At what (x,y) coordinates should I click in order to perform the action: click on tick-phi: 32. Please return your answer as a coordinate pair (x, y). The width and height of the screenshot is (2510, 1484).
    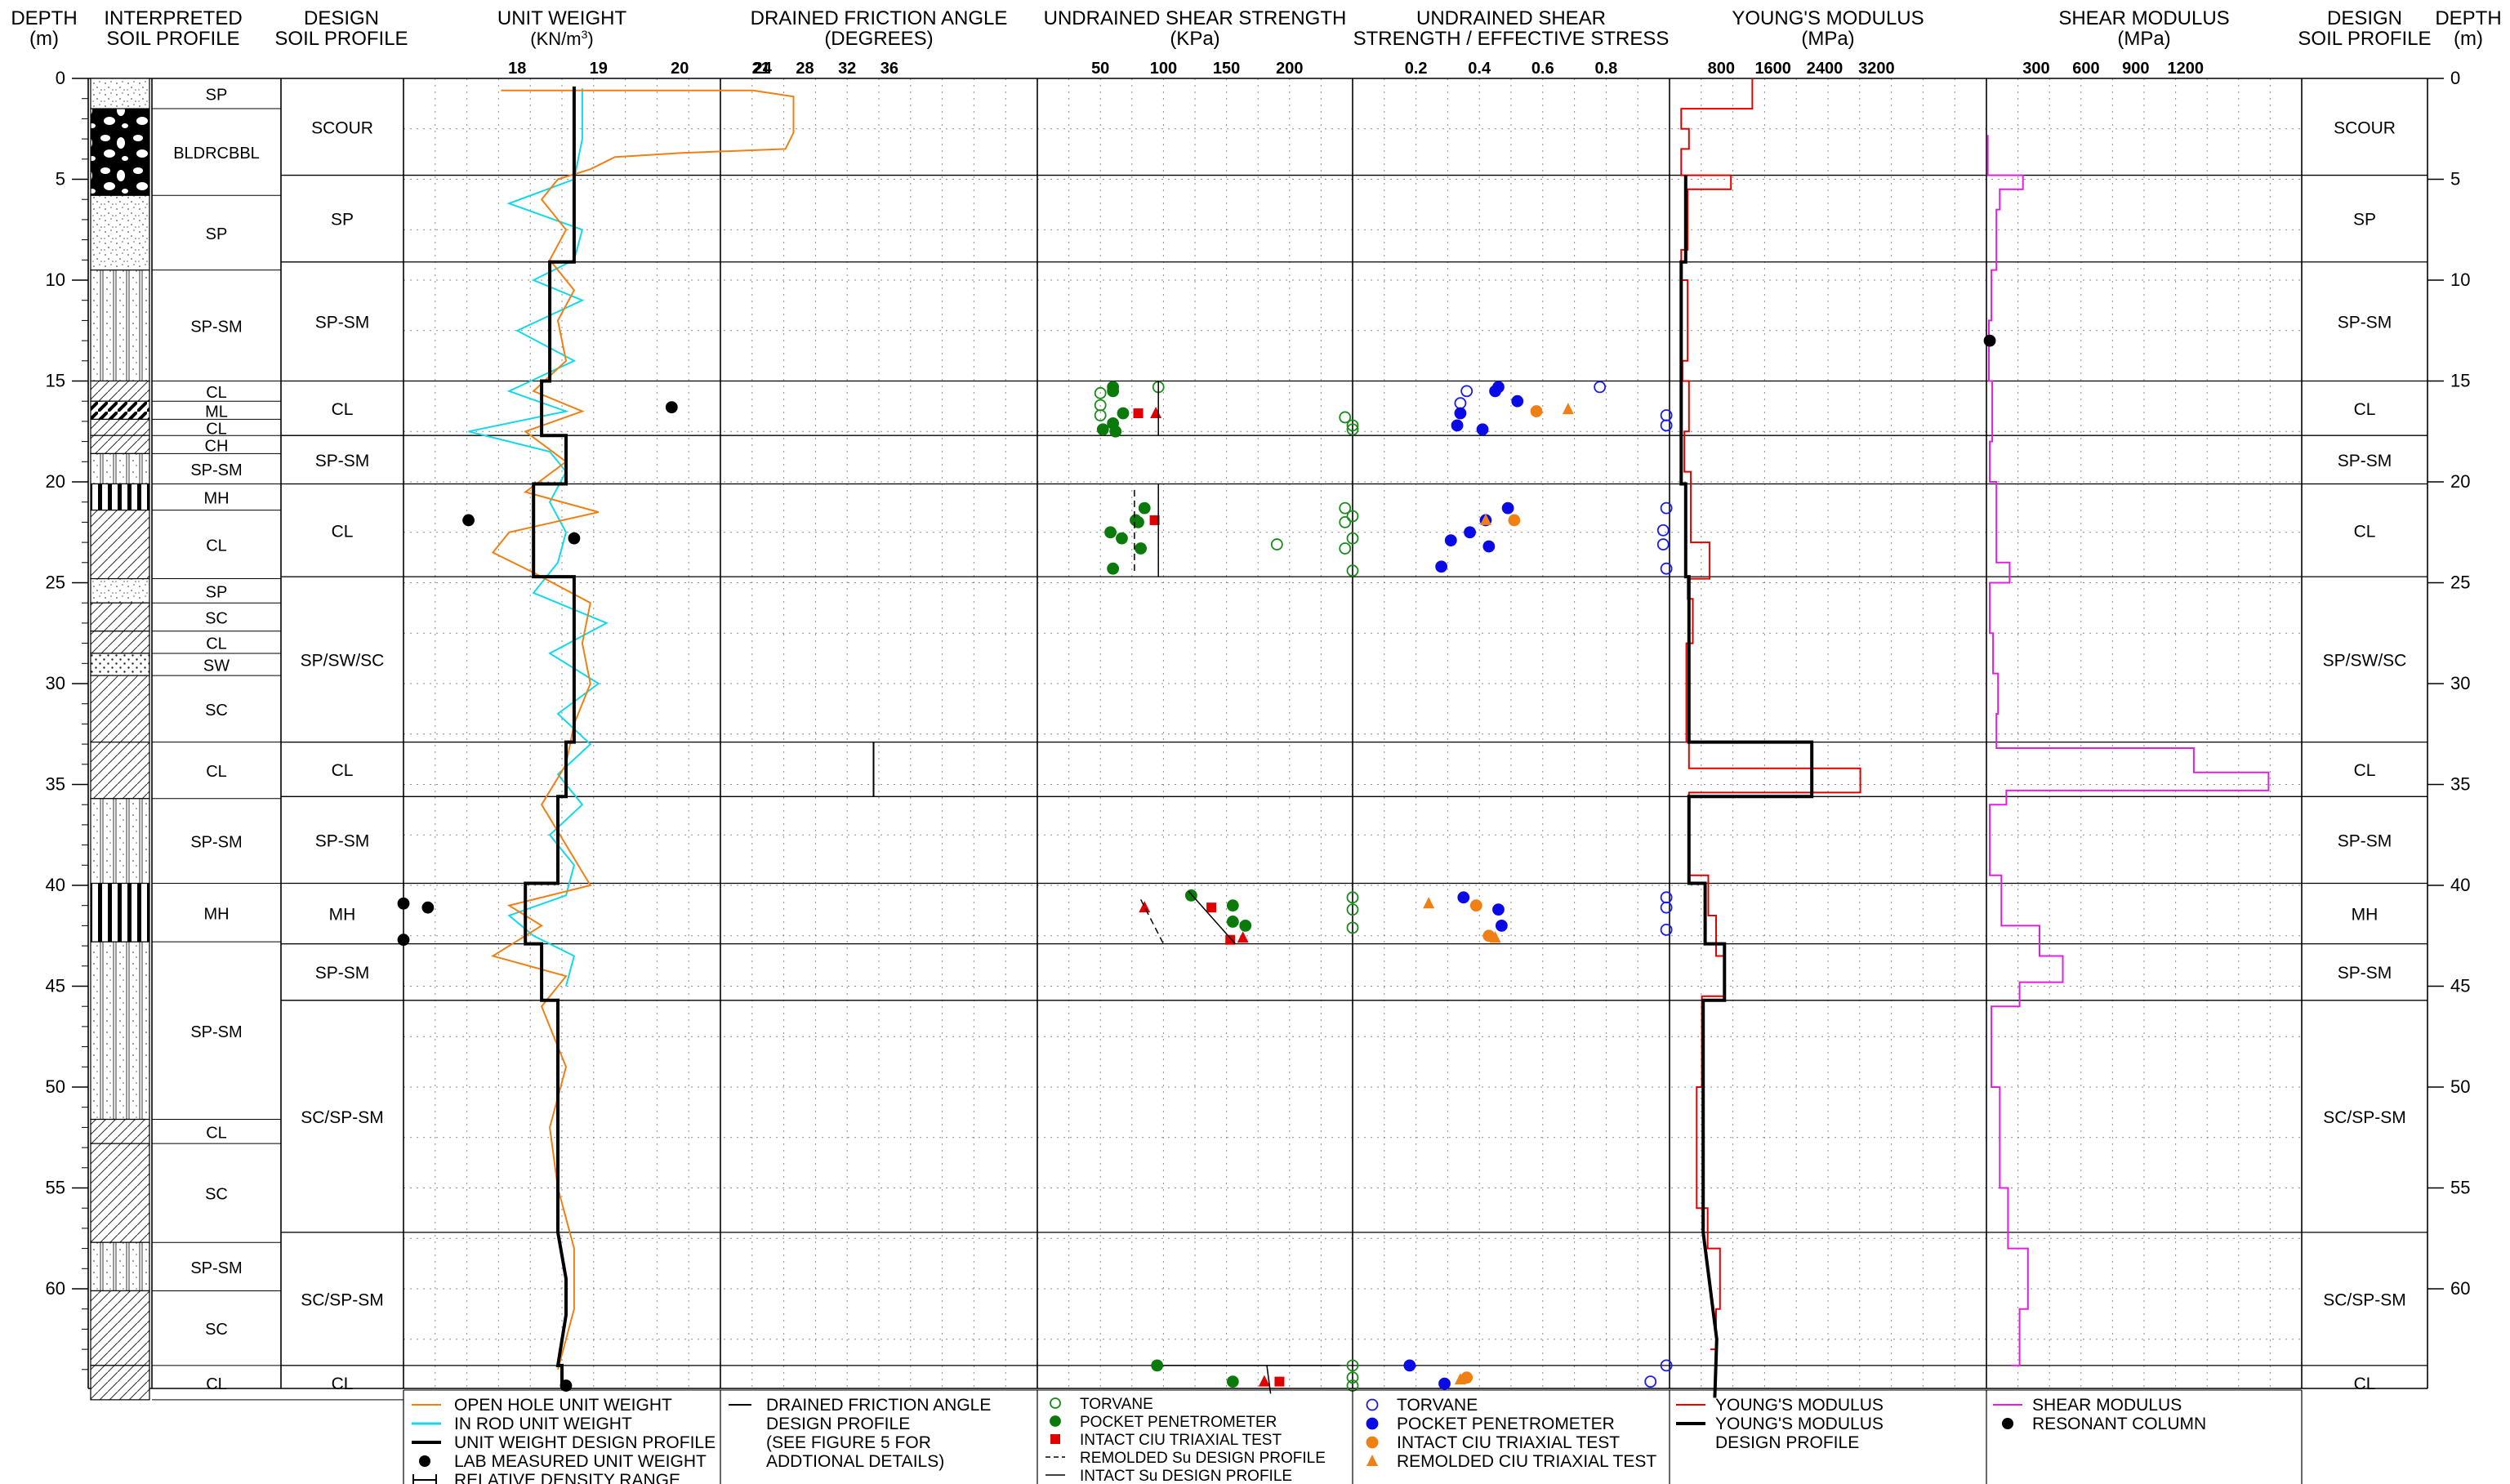
    Looking at the image, I should click on (847, 69).